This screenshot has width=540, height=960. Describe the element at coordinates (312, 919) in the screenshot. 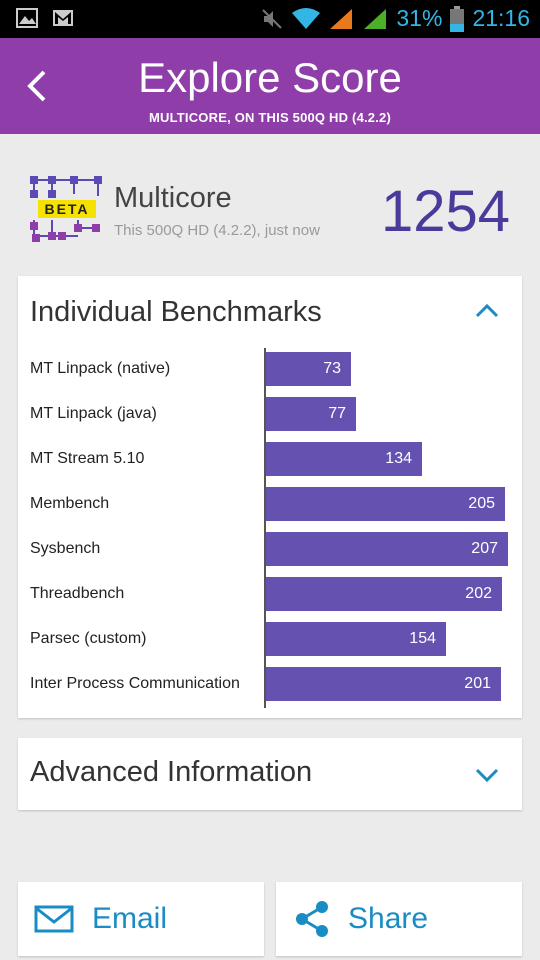

I see `share-icon` at that location.